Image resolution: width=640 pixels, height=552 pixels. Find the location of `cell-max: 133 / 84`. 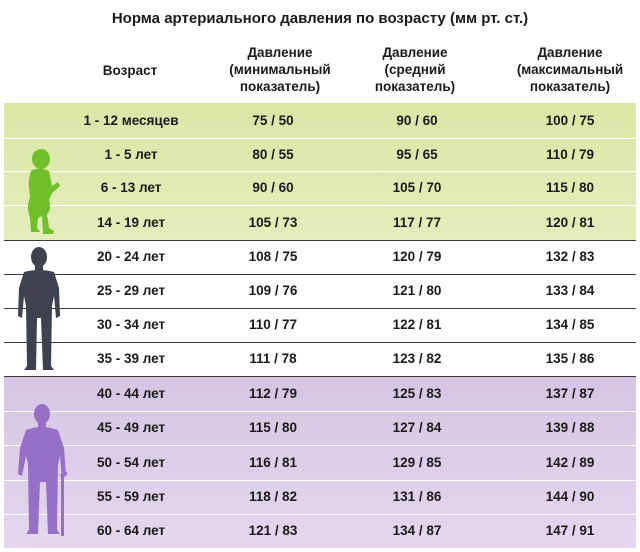

cell-max: 133 / 84 is located at coordinates (570, 290).